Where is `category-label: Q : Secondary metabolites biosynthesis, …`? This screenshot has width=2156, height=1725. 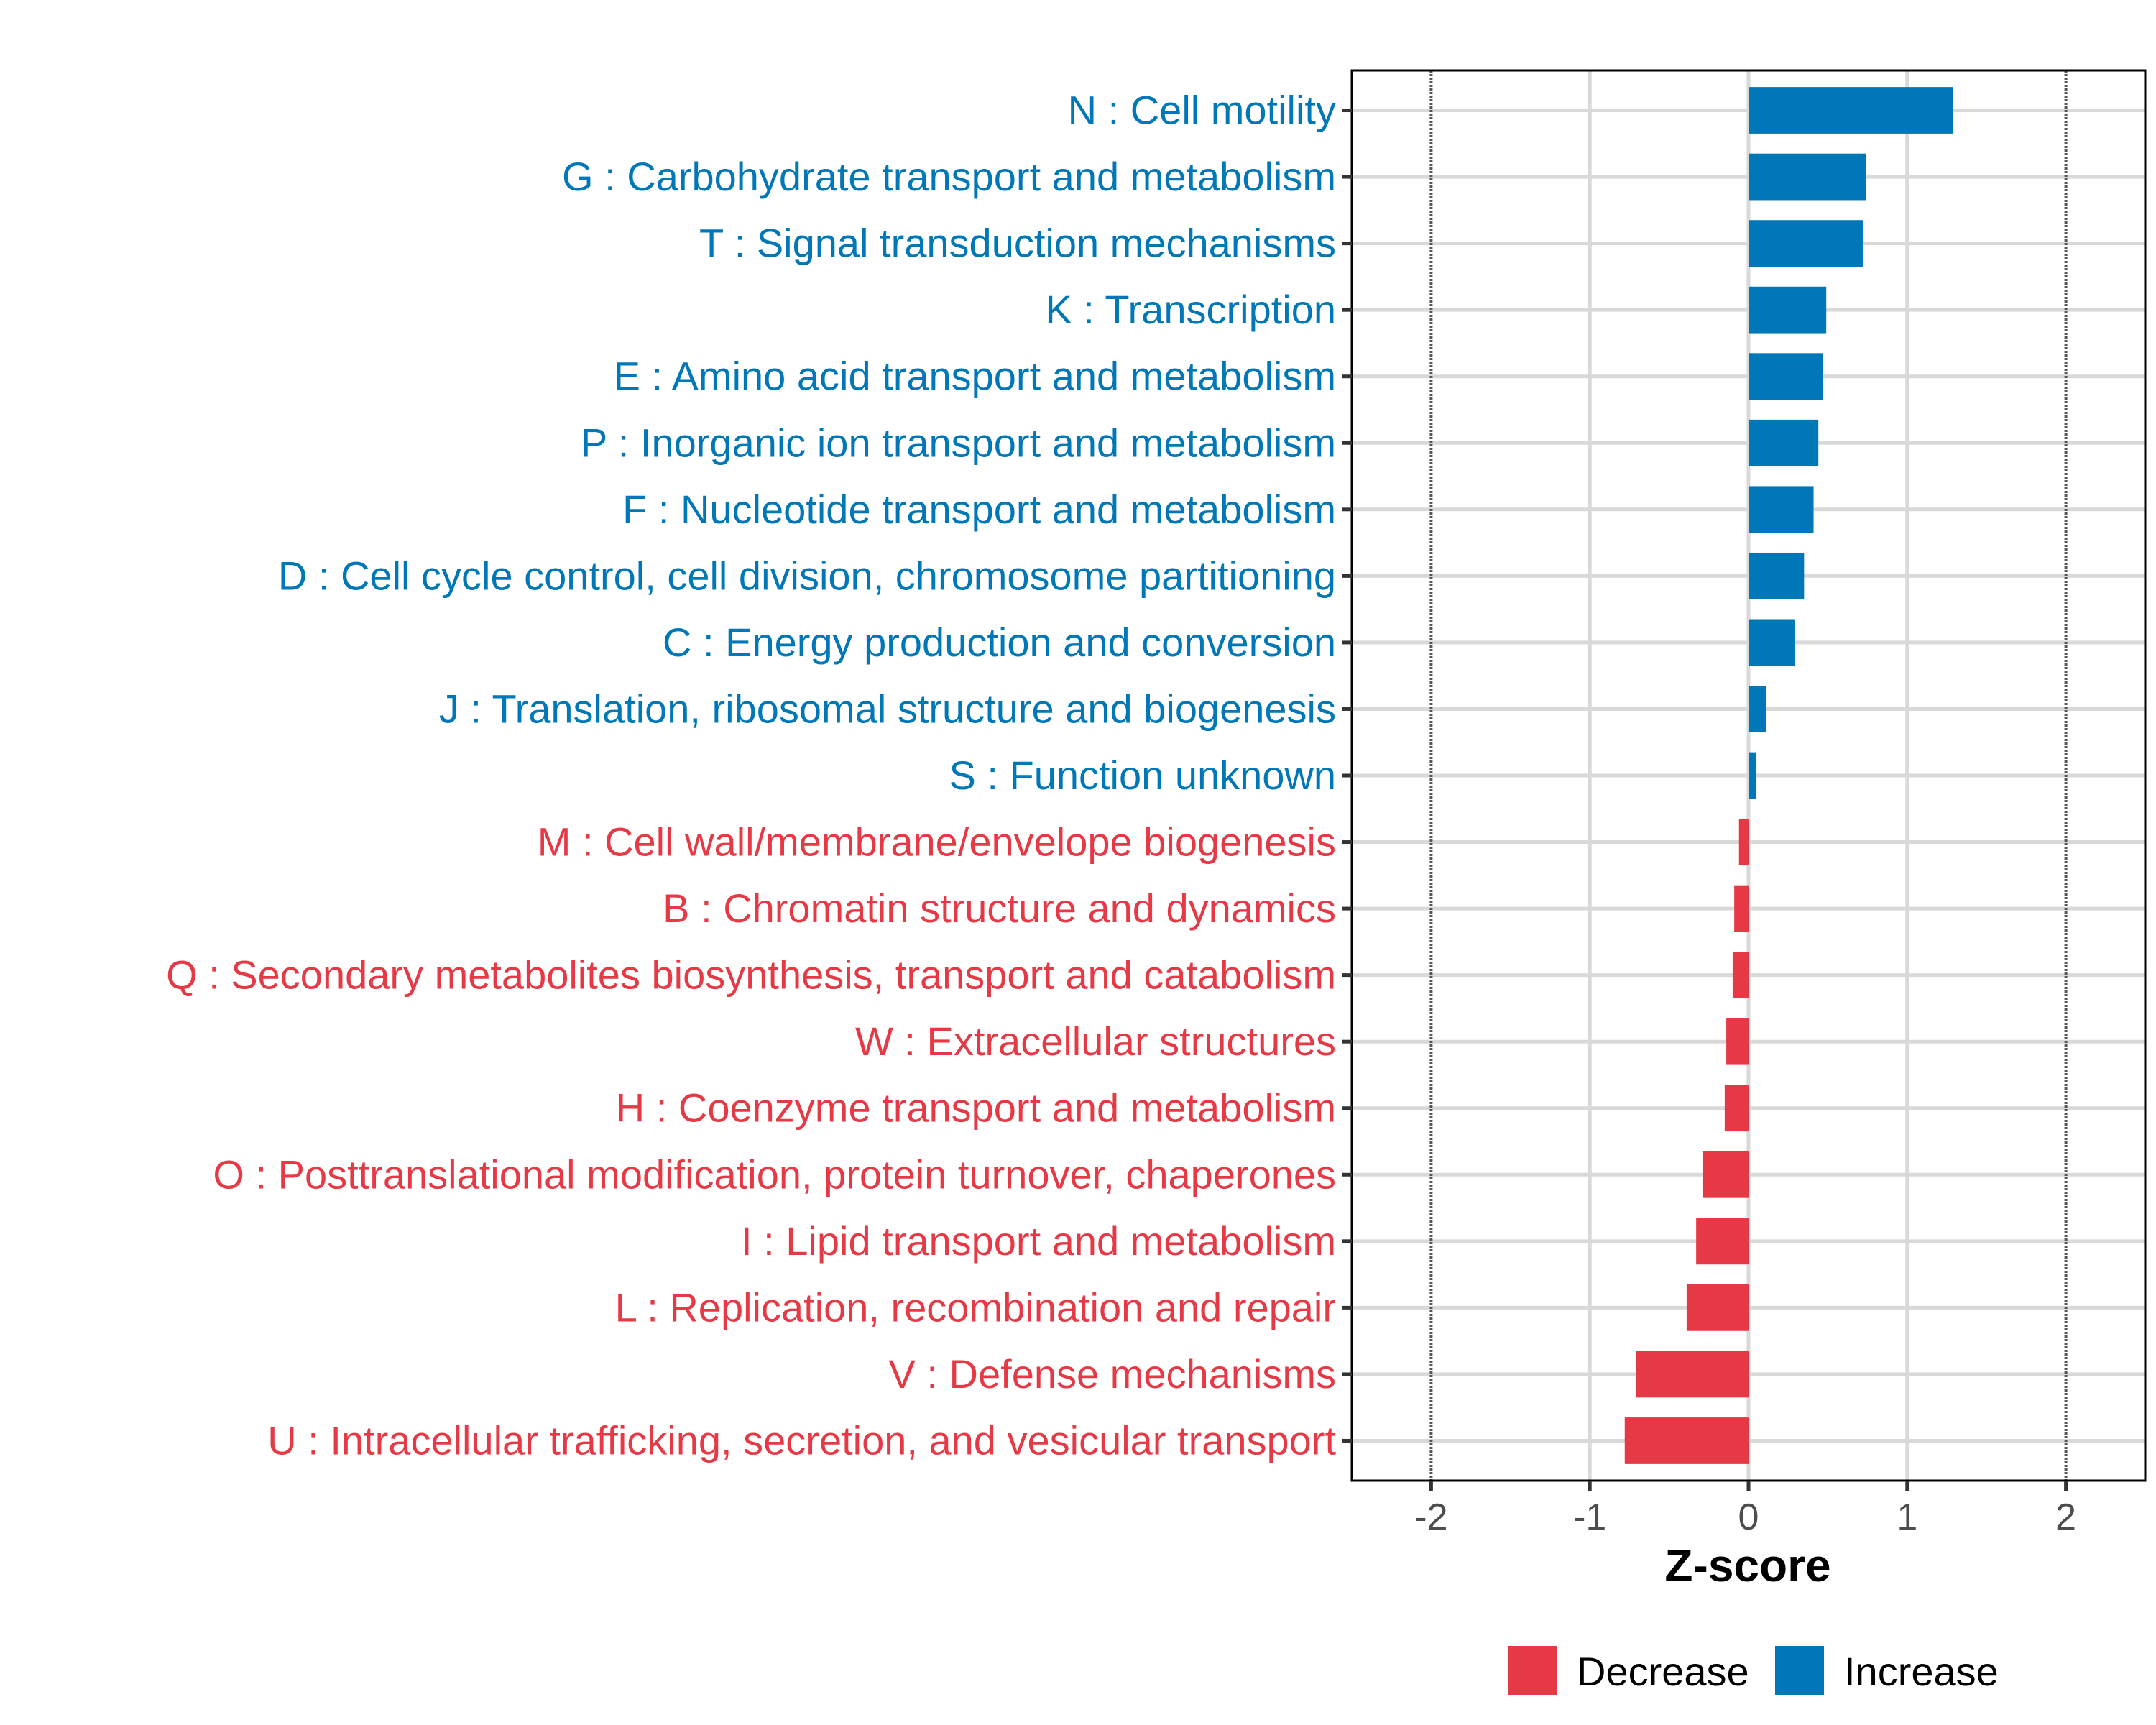
category-label: Q : Secondary metabolites biosynthesis, … is located at coordinates (751, 975).